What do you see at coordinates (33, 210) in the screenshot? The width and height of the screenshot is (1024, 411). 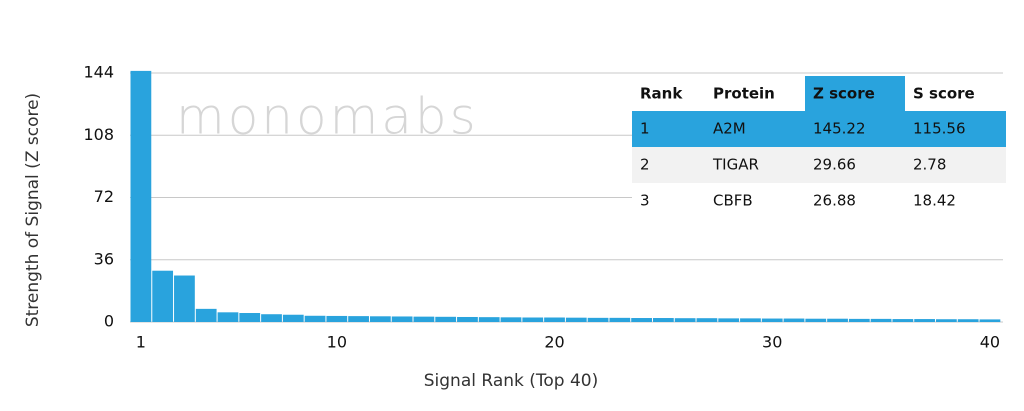 I see `y-axis-title: Strength of Signal (Z score)` at bounding box center [33, 210].